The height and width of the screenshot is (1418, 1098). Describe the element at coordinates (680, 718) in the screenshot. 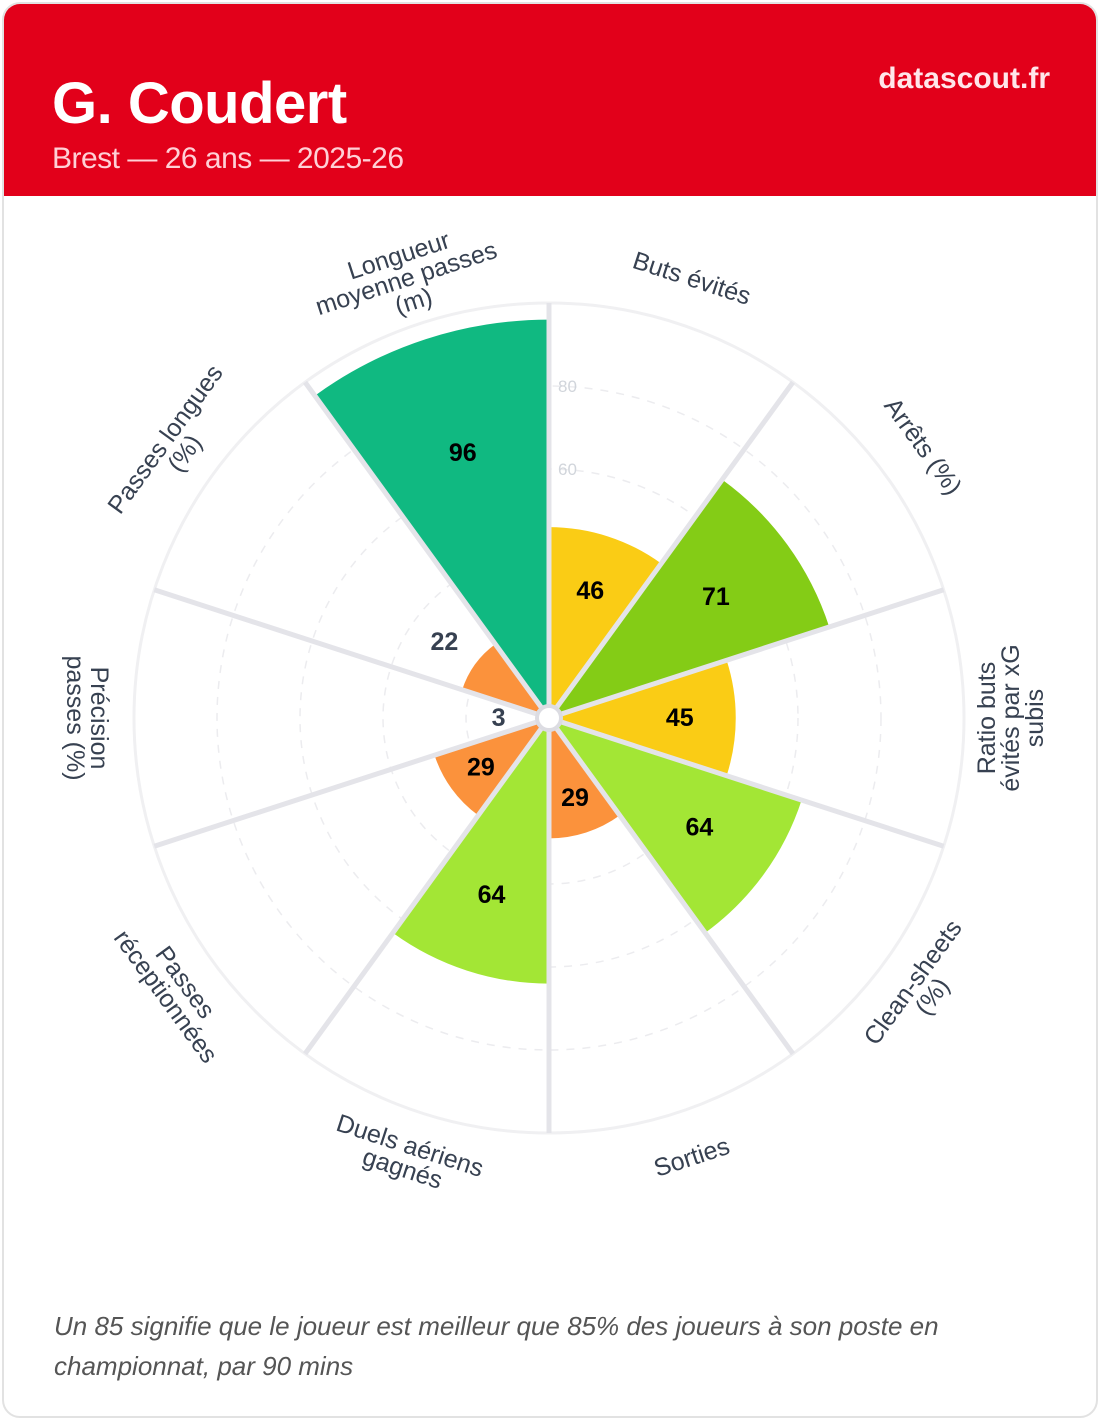

I see `value-label: 45` at that location.